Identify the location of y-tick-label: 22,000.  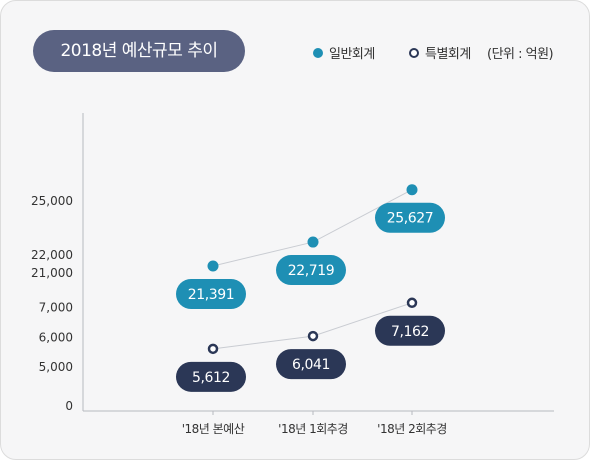
(52, 255).